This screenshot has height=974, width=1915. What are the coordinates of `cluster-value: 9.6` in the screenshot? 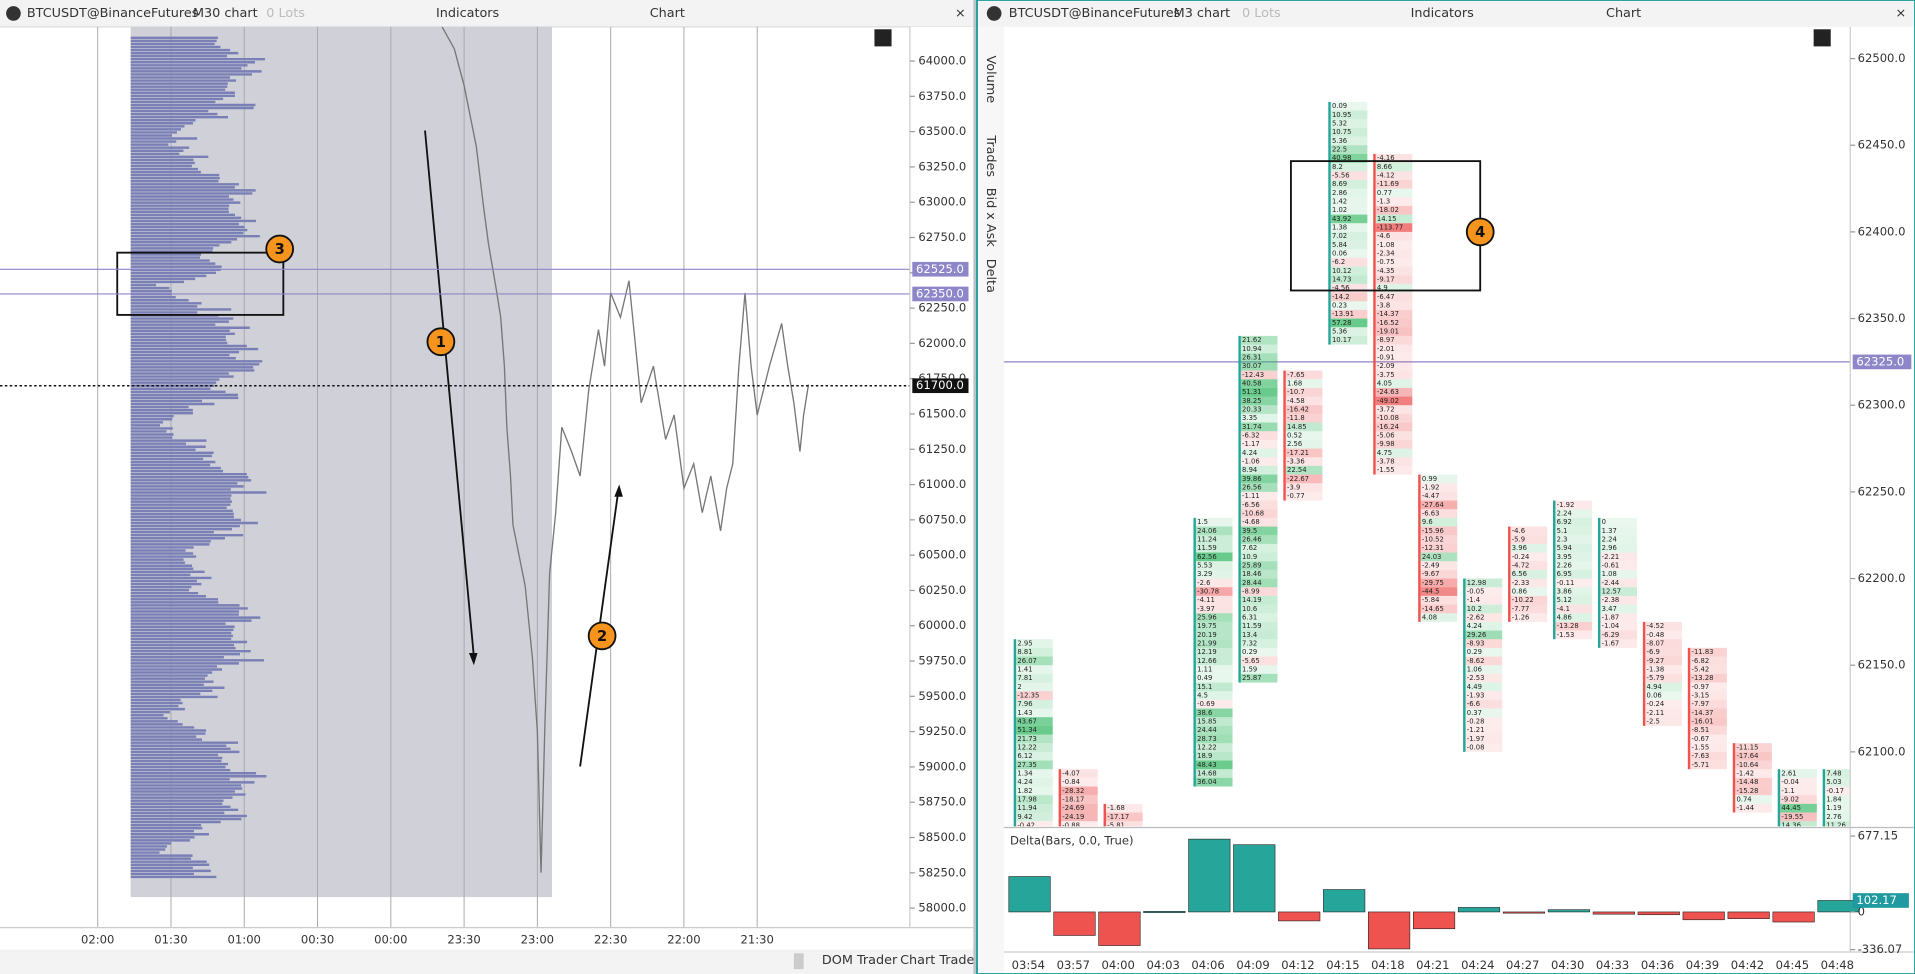 It's located at (1427, 522).